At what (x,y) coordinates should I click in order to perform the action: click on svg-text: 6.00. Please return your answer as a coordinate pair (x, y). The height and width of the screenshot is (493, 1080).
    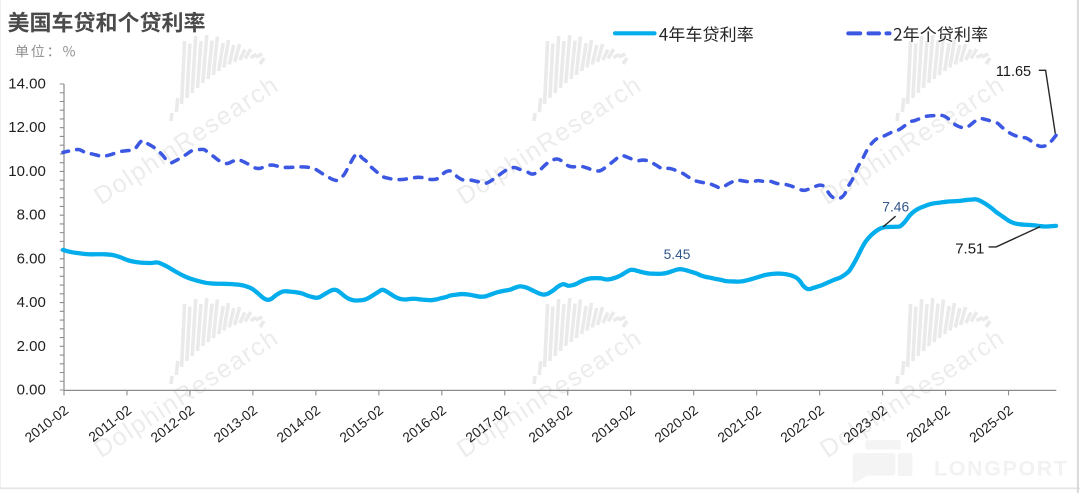
    Looking at the image, I should click on (31, 258).